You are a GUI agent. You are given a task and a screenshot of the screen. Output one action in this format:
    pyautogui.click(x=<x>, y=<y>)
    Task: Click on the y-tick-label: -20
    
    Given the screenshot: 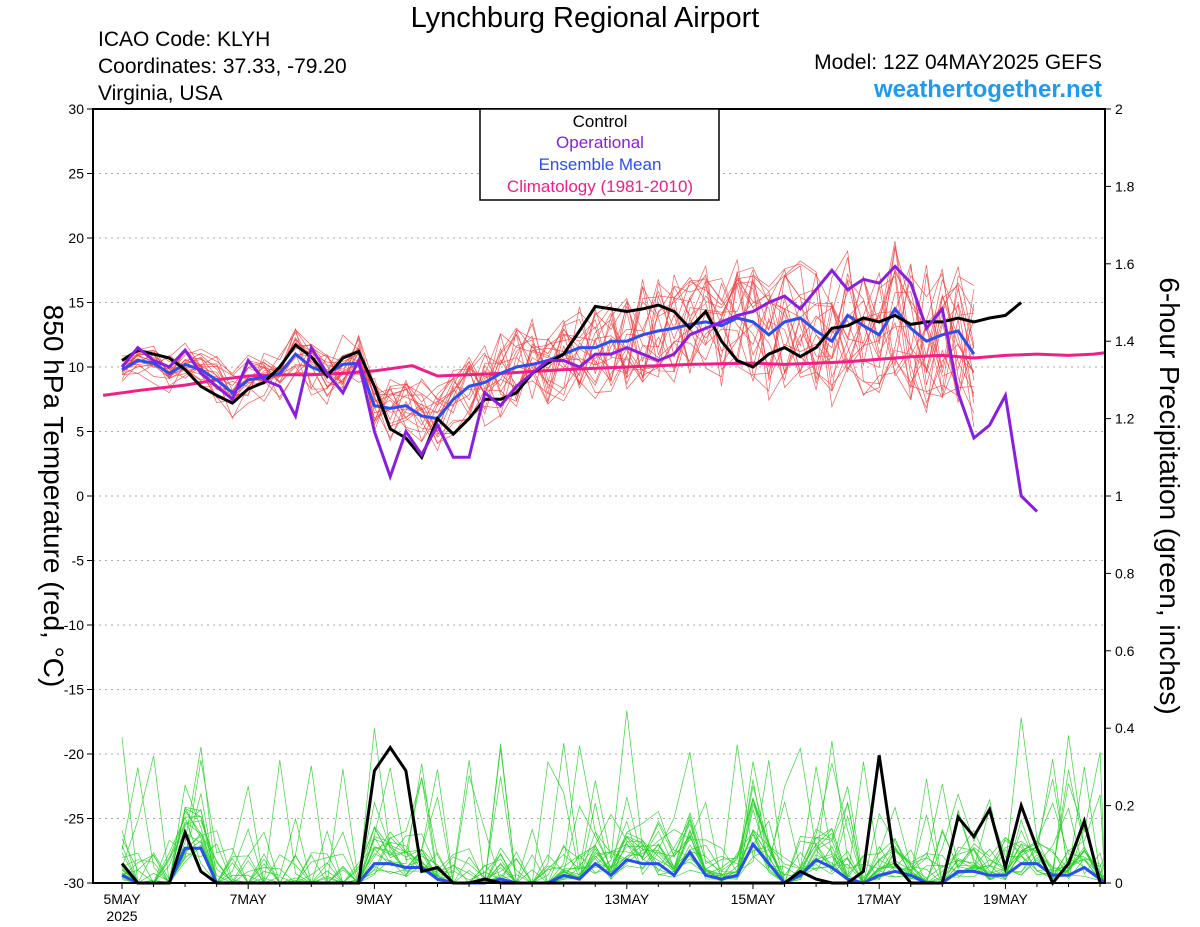 What is the action you would take?
    pyautogui.click(x=74, y=754)
    